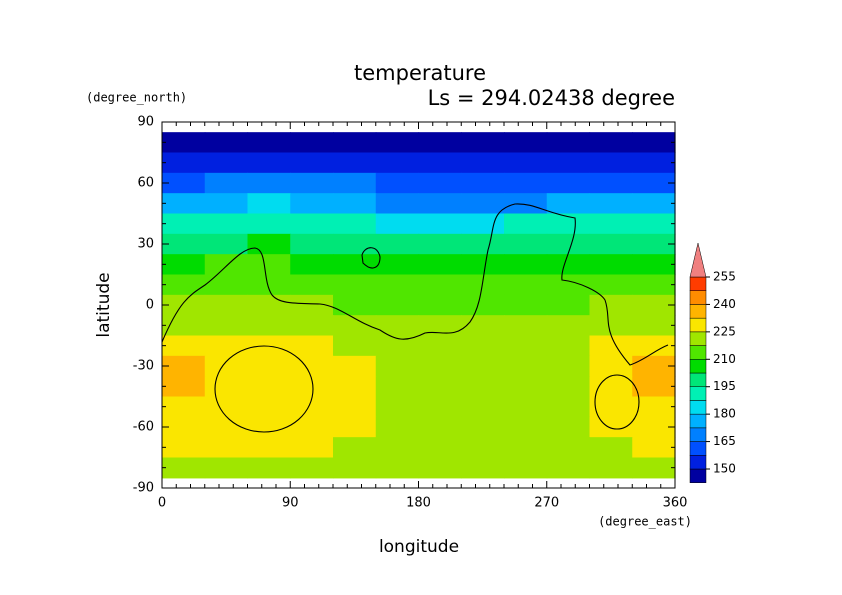 The width and height of the screenshot is (842, 595). I want to click on colorbar-label: 255, so click(724, 277).